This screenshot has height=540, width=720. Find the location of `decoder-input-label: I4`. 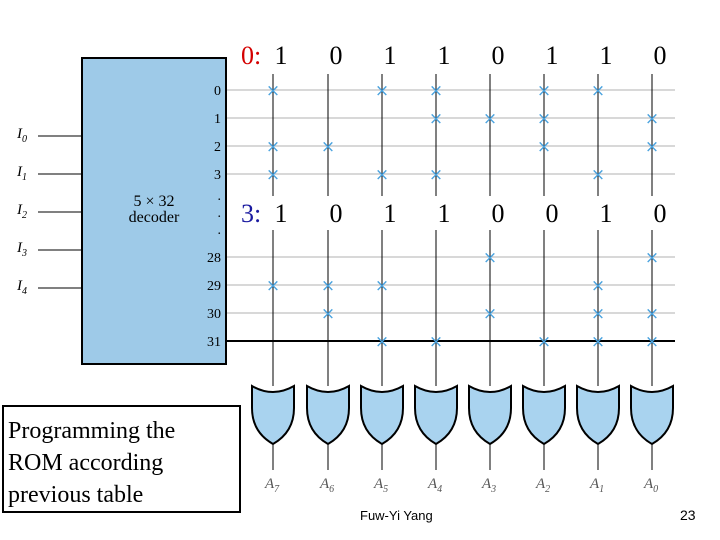

decoder-input-label: I4 is located at coordinates (21, 287).